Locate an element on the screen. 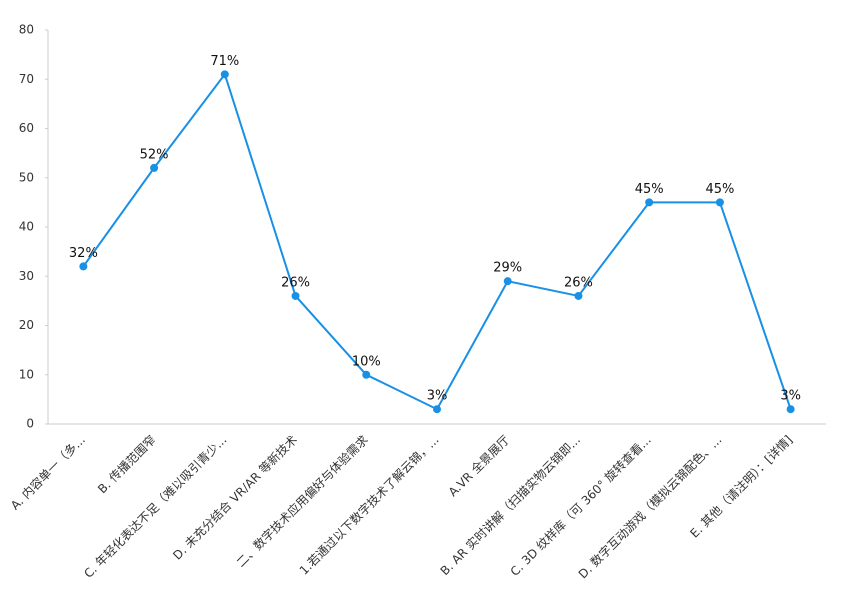  x-tick-label: A.VR 全景展厅 is located at coordinates (478, 465).